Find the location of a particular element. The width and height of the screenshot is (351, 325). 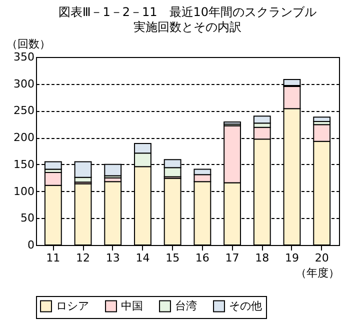

y-tick-label: 350 is located at coordinates (24, 57).